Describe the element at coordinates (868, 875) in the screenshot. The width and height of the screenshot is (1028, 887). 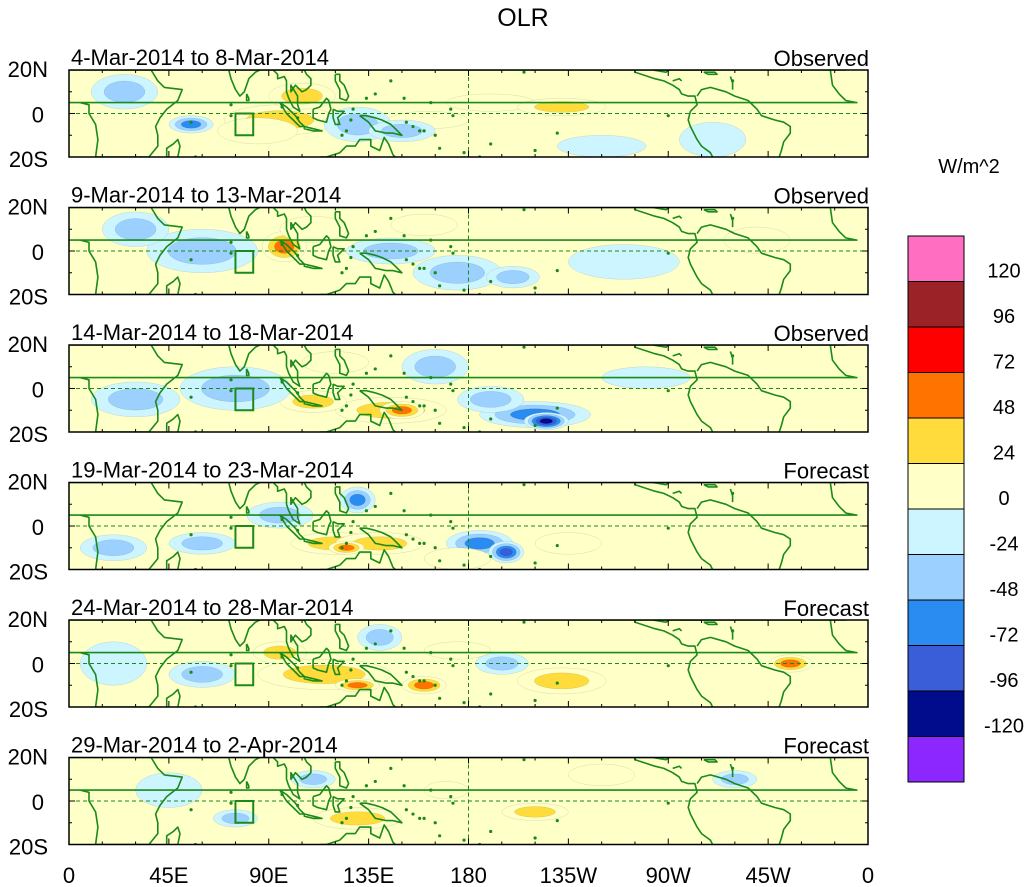
I see `x-tick-label: 0` at that location.